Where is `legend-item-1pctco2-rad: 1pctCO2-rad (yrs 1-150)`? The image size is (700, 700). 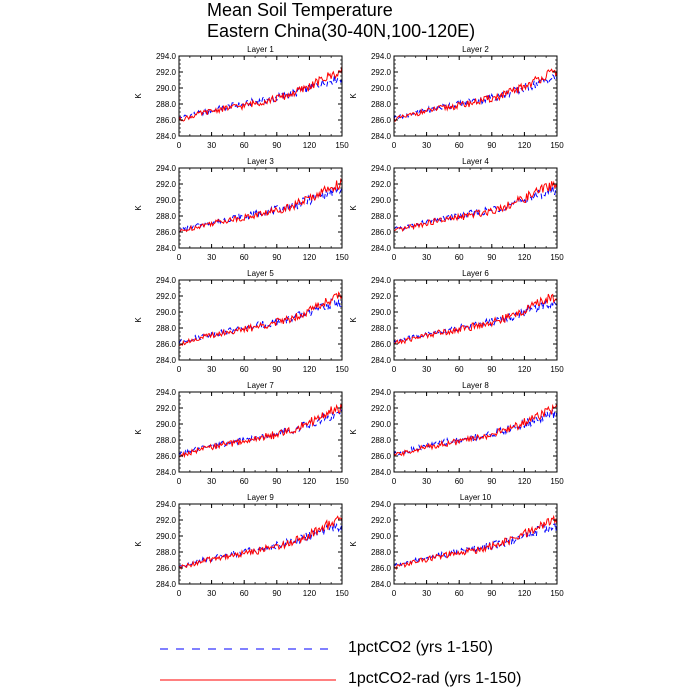 legend-item-1pctco2-rad: 1pctCO2-rad (yrs 1-150) is located at coordinates (350, 680).